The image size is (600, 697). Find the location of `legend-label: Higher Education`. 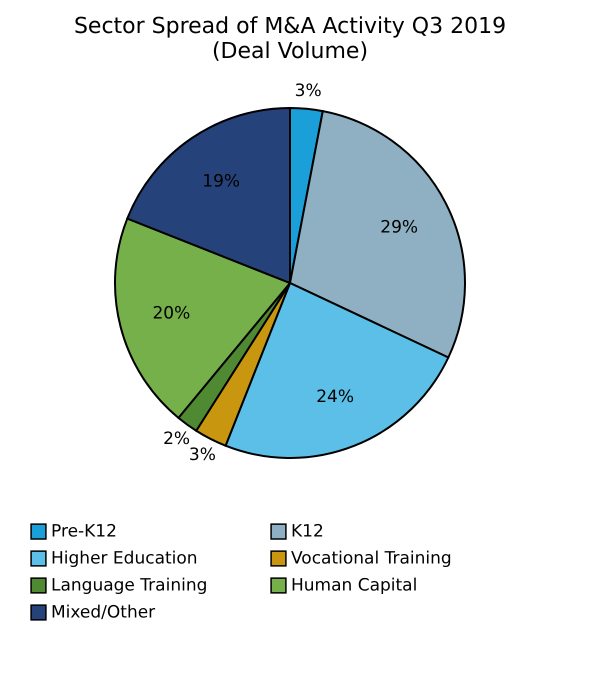

legend-label: Higher Education is located at coordinates (124, 558).